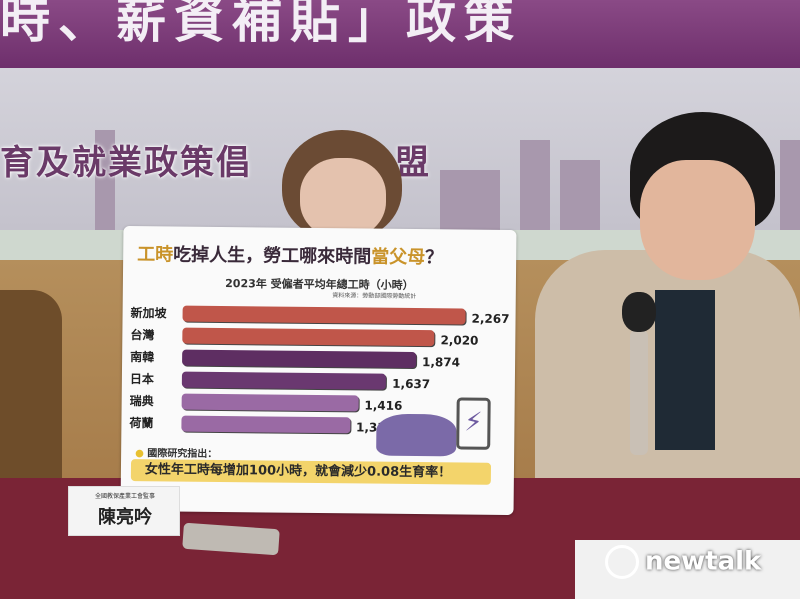 This screenshot has width=800, height=599. What do you see at coordinates (139, 454) in the screenshot?
I see `lightbulb-icon: ●` at bounding box center [139, 454].